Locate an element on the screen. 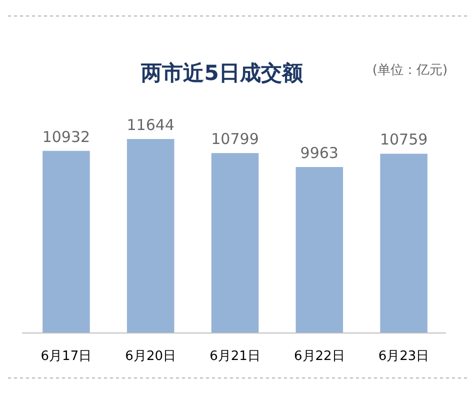 The image size is (476, 407). data-label: 10799 is located at coordinates (235, 139).